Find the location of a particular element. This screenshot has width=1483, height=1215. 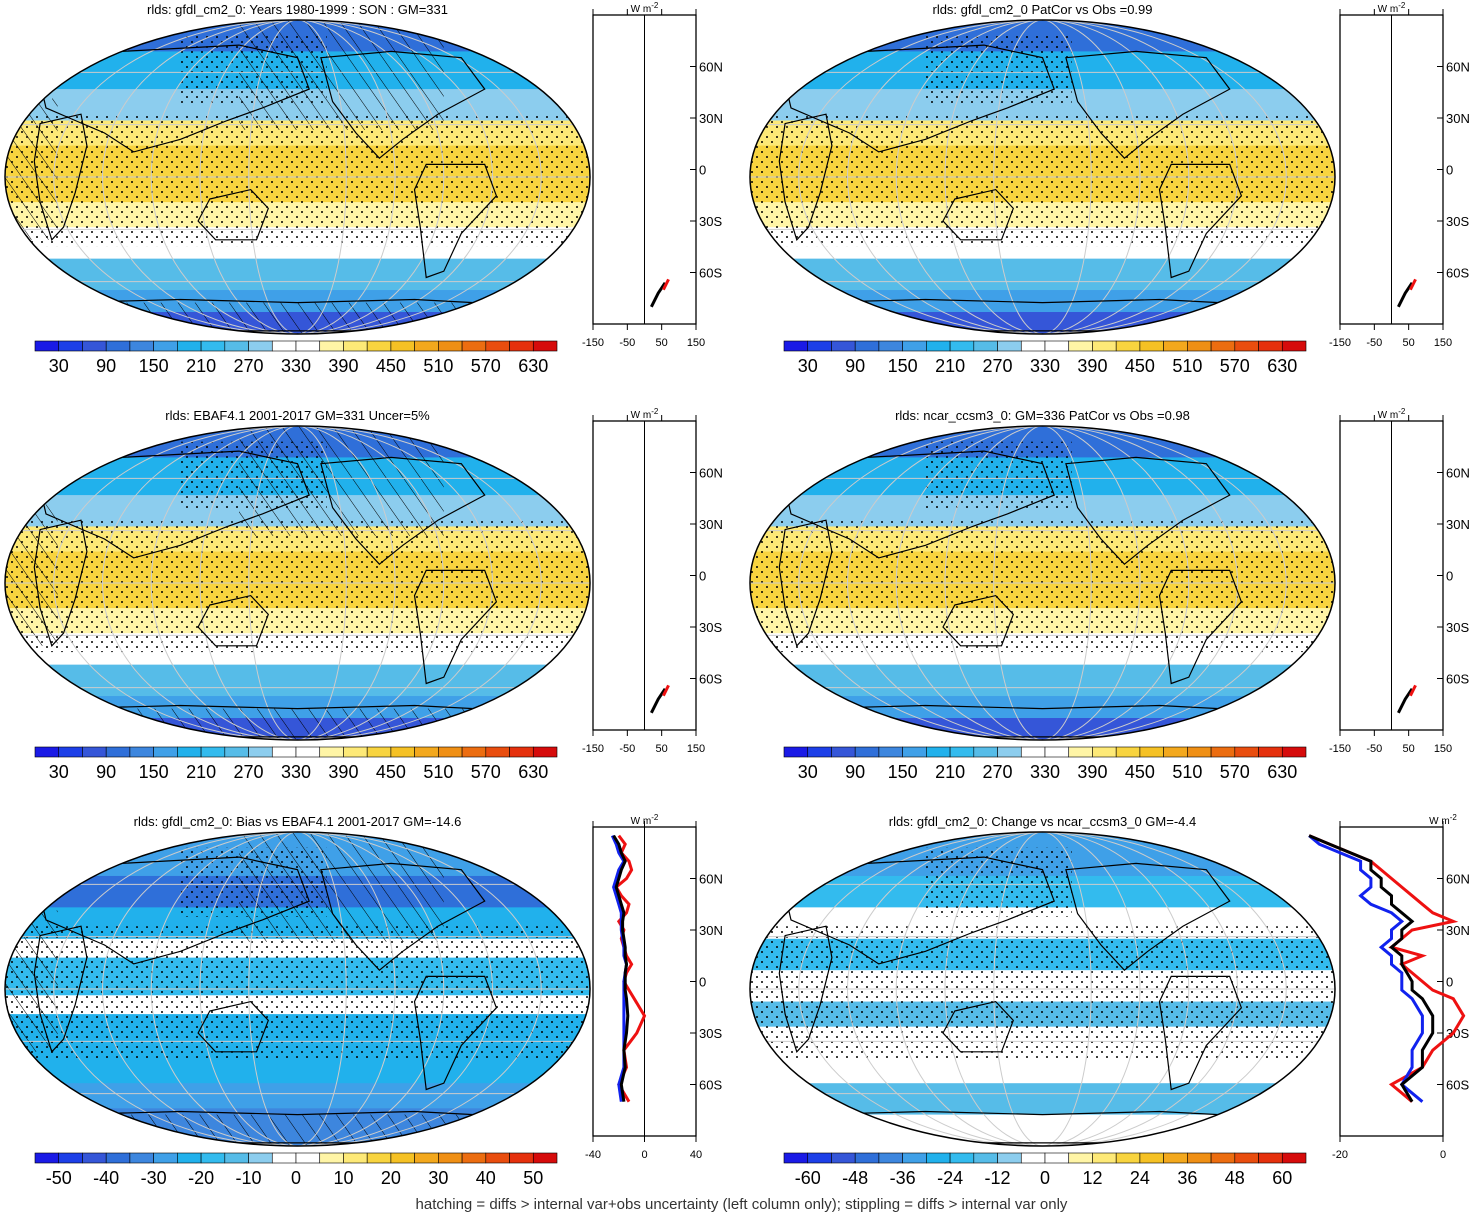

colorbar-tick-label: 630 is located at coordinates (1282, 366).